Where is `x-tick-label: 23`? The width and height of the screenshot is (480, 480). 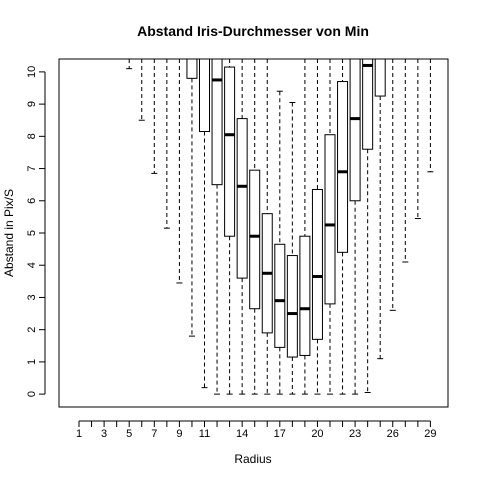
x-tick-label: 23 is located at coordinates (355, 434).